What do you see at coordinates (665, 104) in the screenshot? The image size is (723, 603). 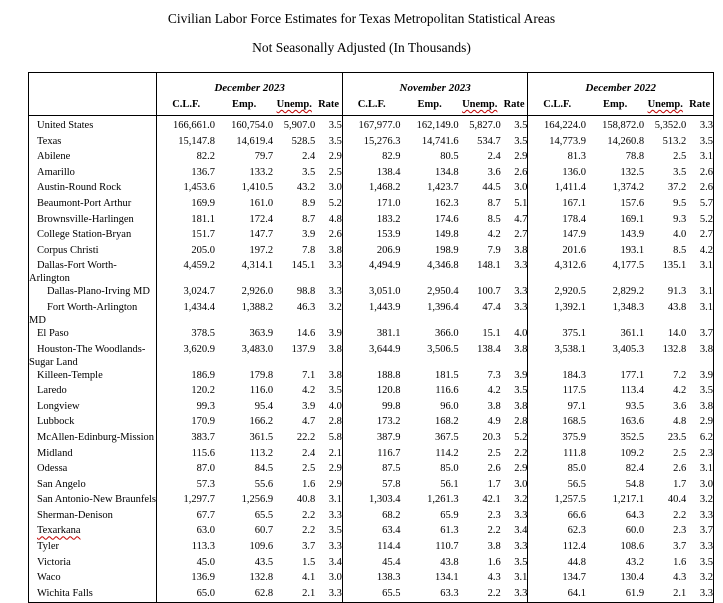 I see `column-header-label: Unemp.` at bounding box center [665, 104].